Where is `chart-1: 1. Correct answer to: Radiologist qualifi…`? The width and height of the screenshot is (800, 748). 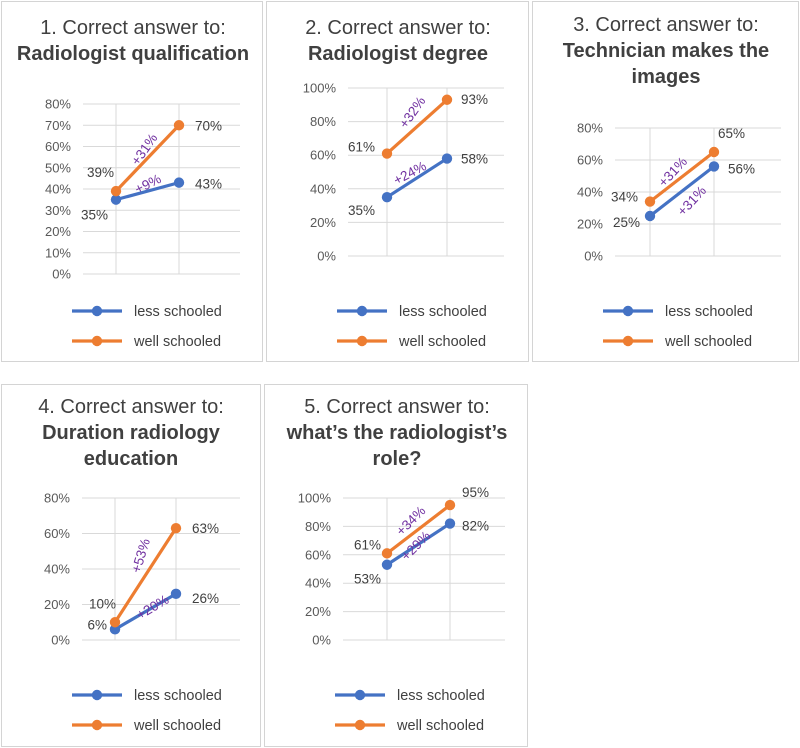 chart-1: 1. Correct answer to: Radiologist qualifi… is located at coordinates (133, 183).